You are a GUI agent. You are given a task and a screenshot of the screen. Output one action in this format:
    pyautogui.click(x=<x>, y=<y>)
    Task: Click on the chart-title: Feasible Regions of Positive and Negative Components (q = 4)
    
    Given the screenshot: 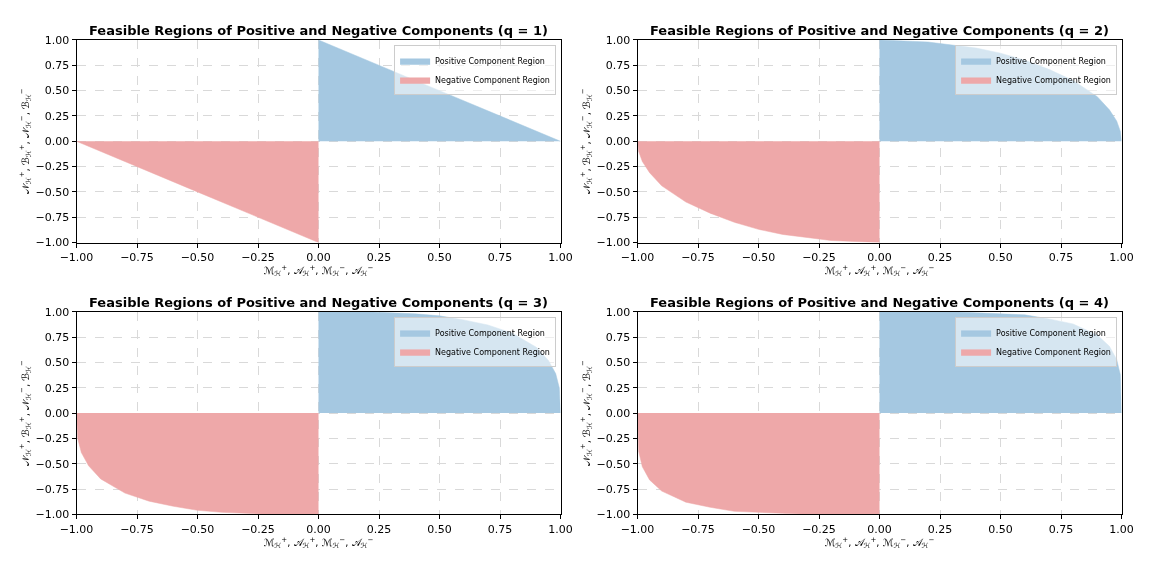 What is the action you would take?
    pyautogui.click(x=879, y=302)
    